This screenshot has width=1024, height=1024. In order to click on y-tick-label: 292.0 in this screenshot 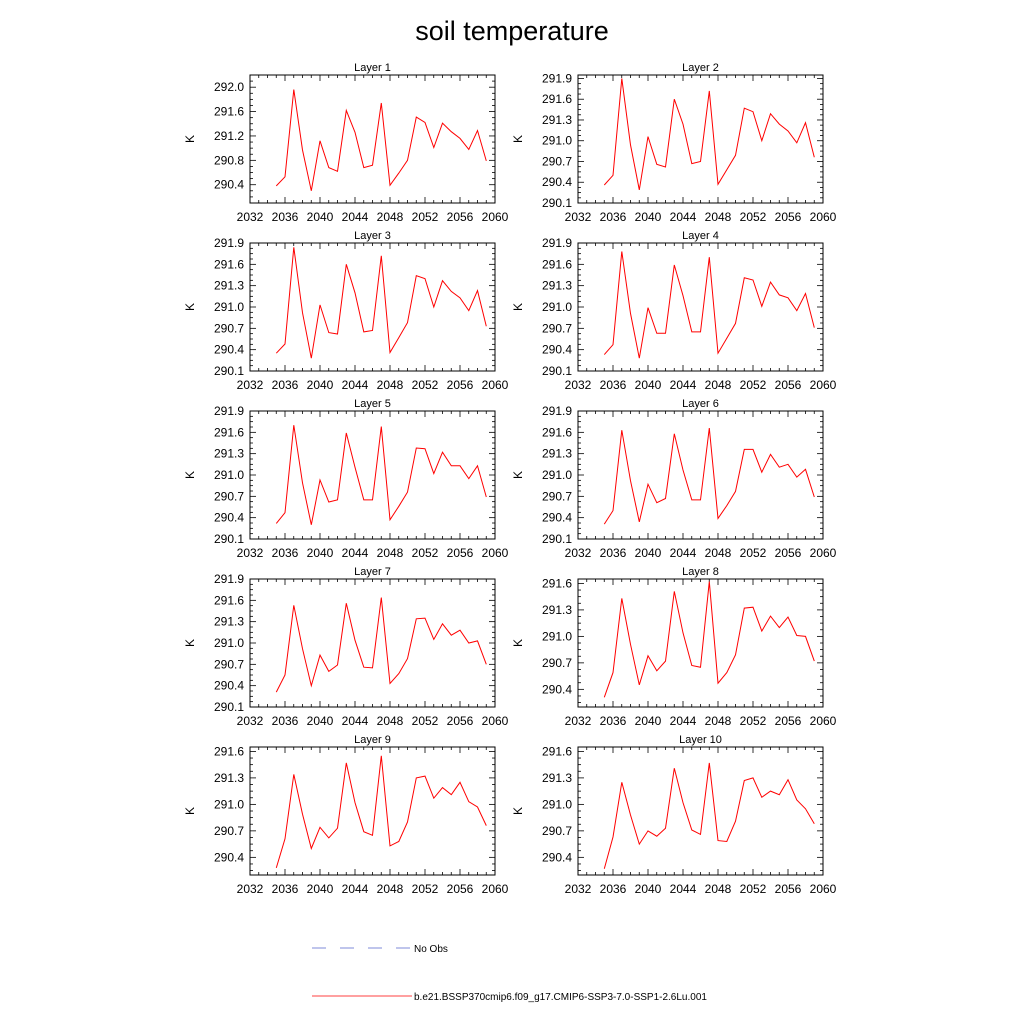, I will do `click(229, 87)`.